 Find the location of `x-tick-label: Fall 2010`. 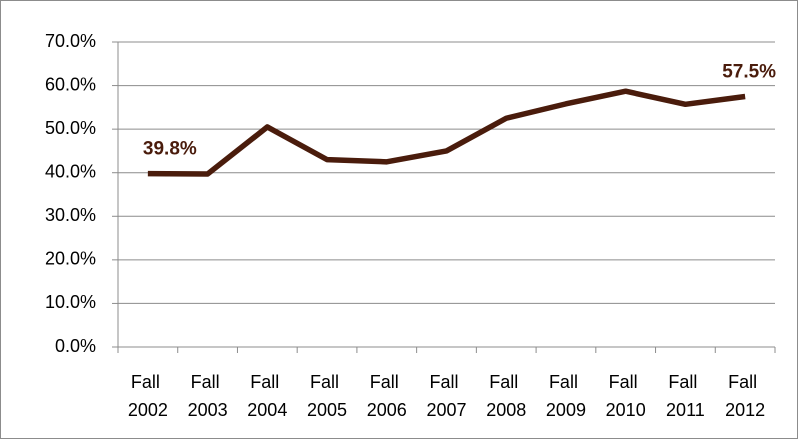

x-tick-label: Fall 2010 is located at coordinates (626, 396).